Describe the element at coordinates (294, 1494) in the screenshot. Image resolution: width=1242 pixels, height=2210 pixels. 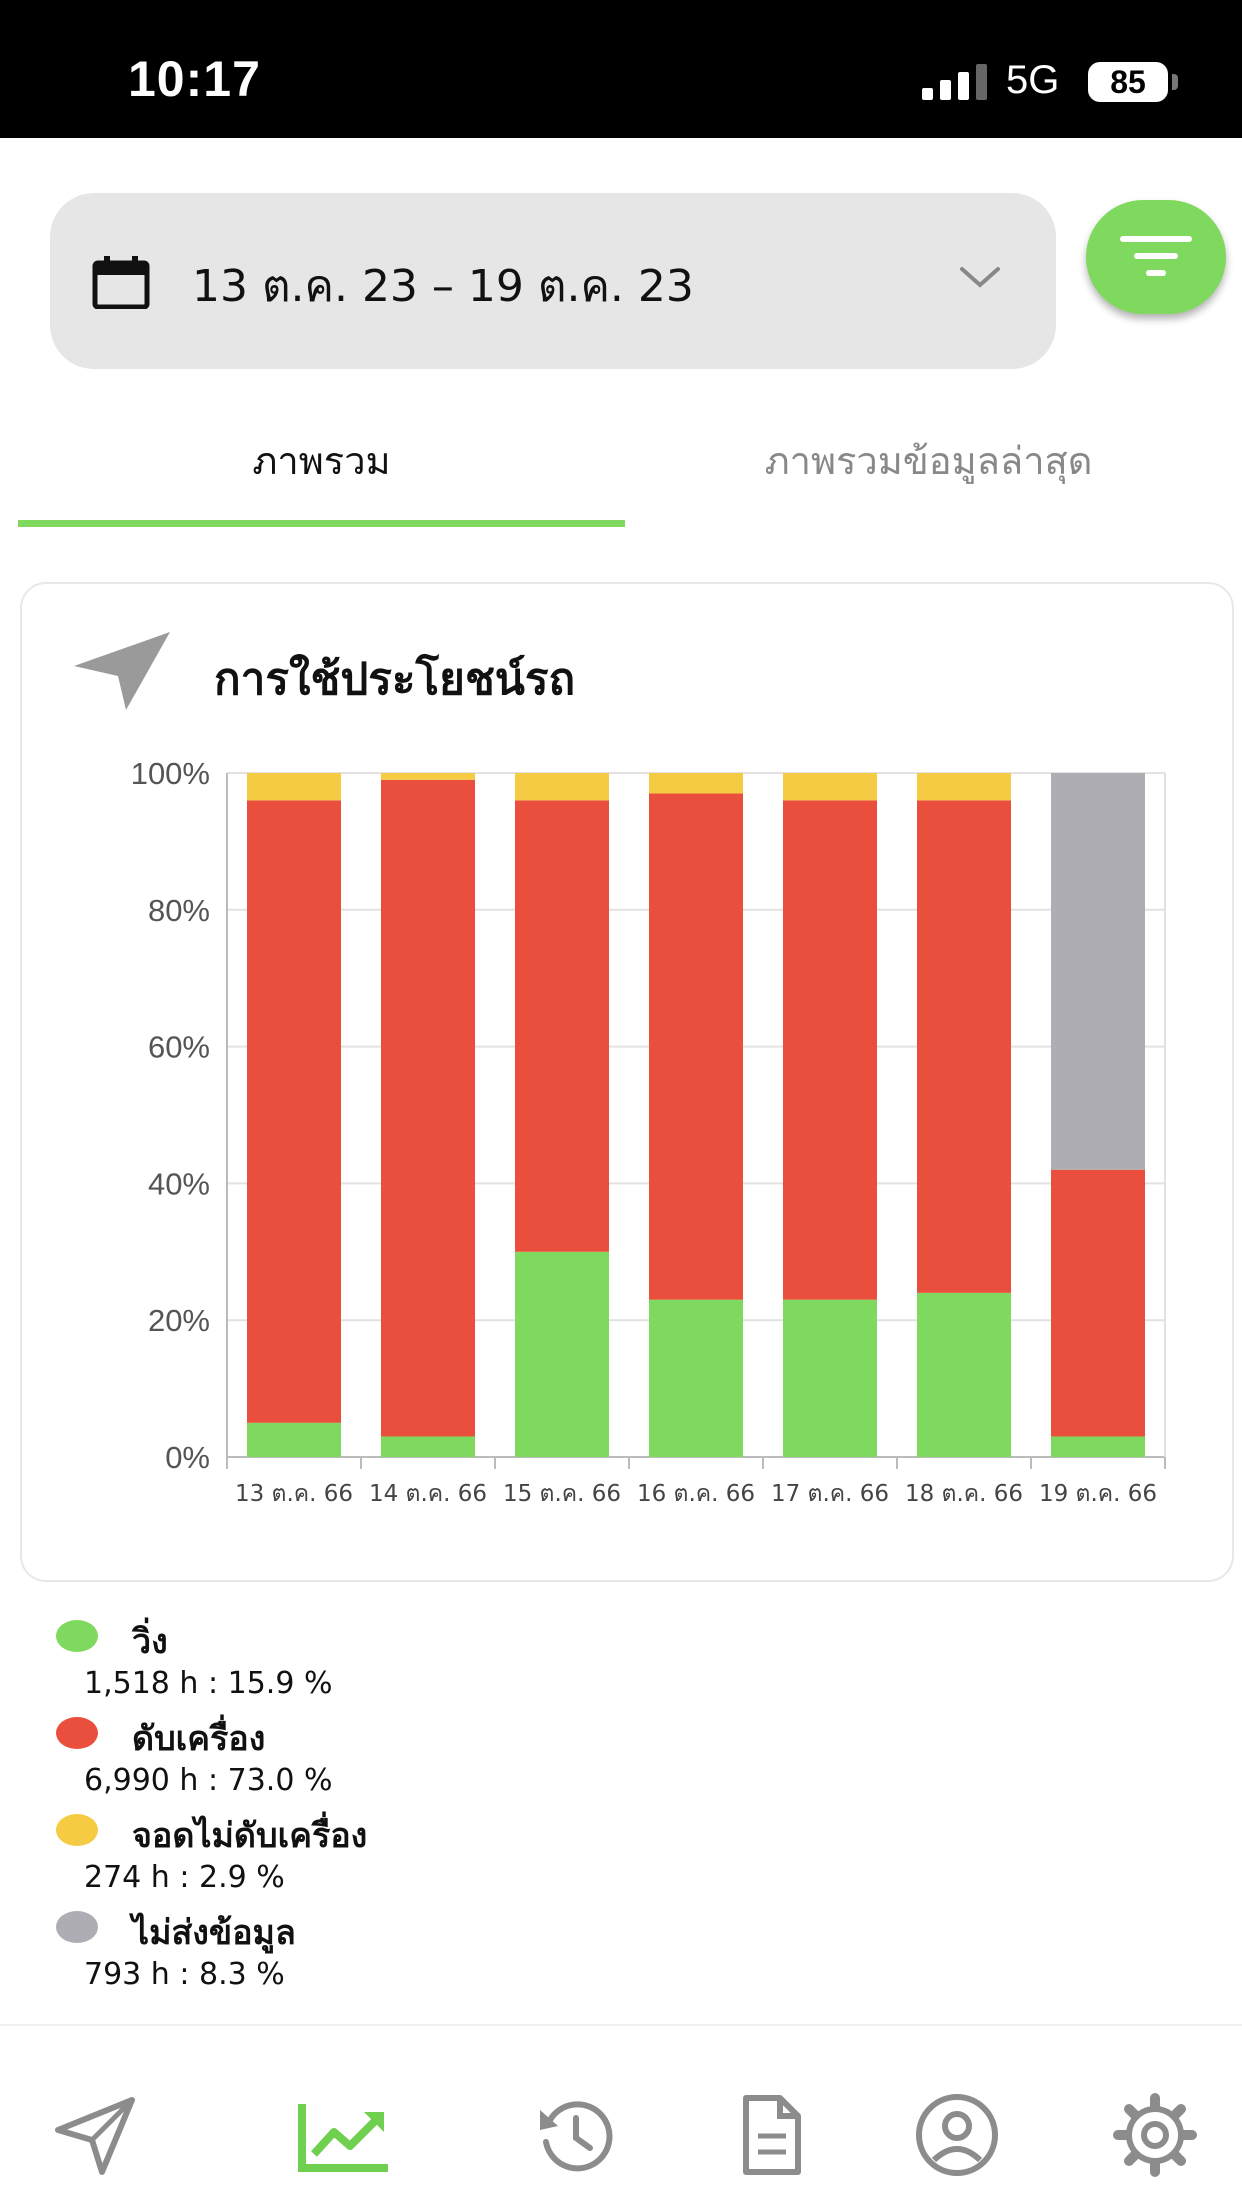
I see `x-tick-label: 13 ต.ค. 66` at that location.